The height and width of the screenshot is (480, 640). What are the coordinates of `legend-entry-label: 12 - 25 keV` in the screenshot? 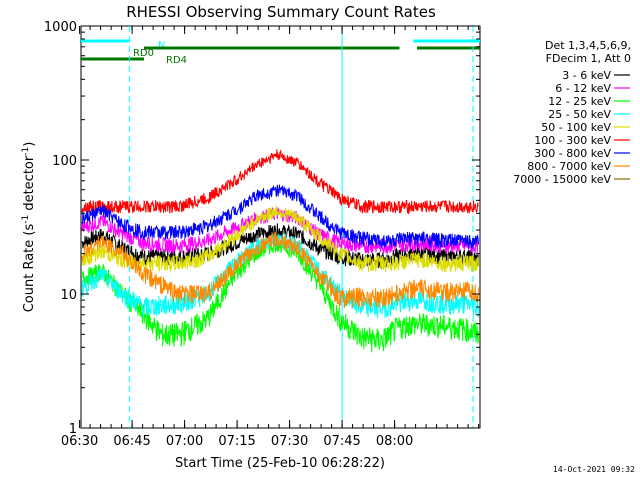 It's located at (579, 101).